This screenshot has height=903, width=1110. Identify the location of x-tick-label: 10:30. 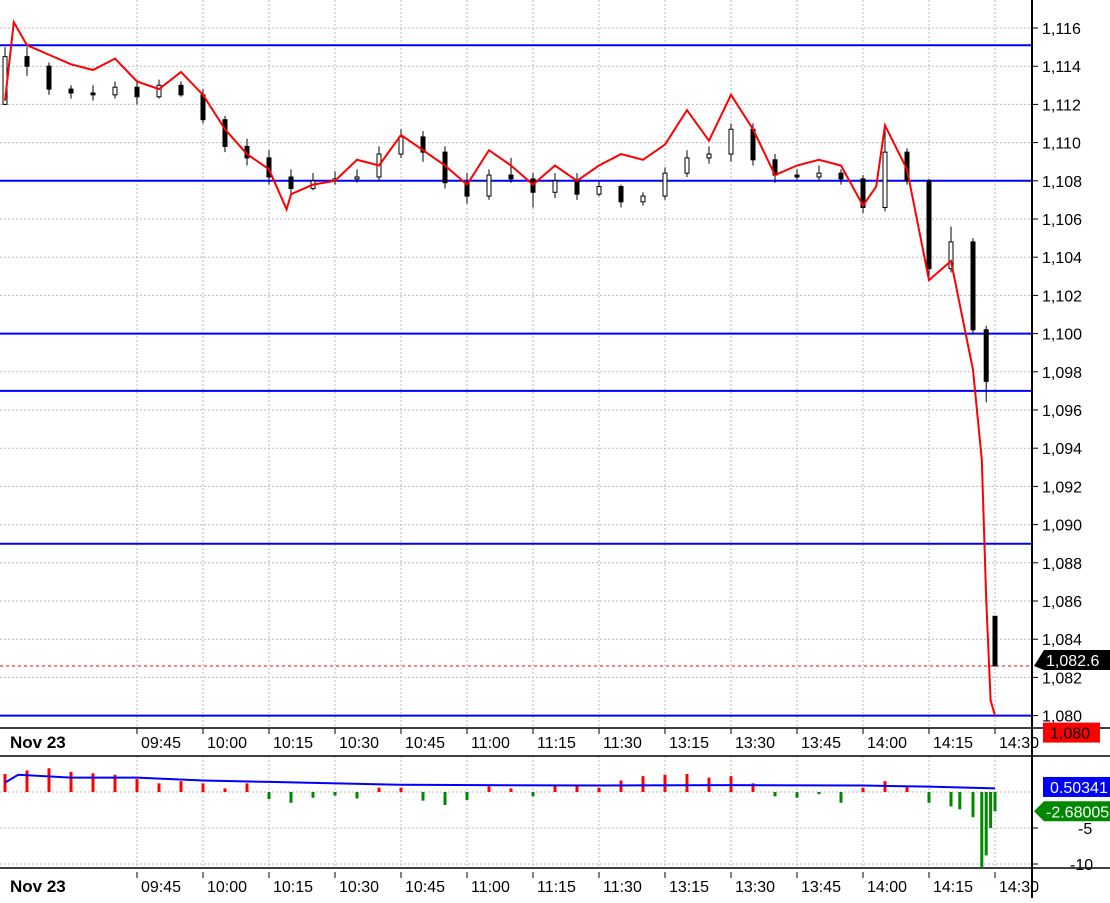
(359, 743).